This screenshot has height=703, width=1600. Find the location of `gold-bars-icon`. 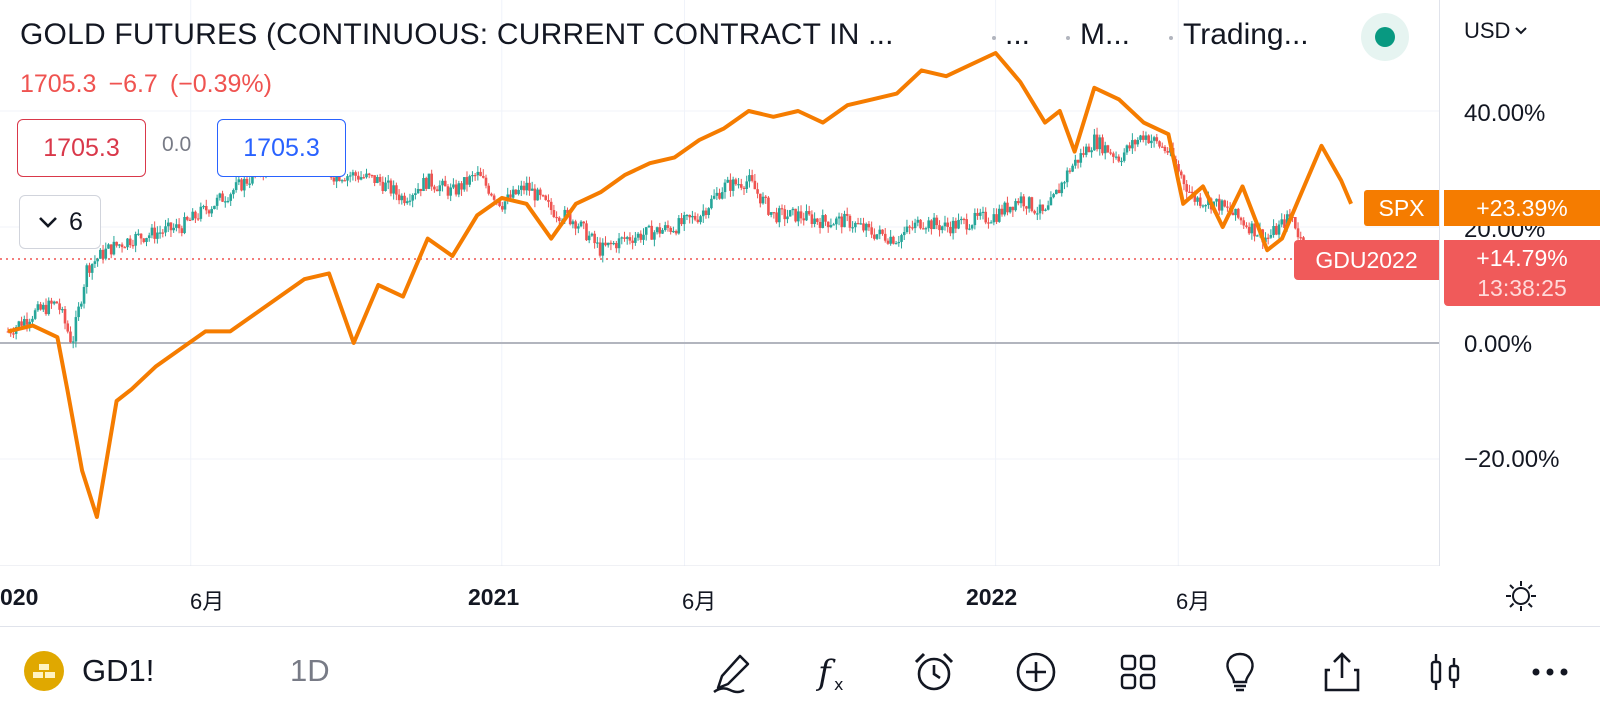

gold-bars-icon is located at coordinates (44, 671).